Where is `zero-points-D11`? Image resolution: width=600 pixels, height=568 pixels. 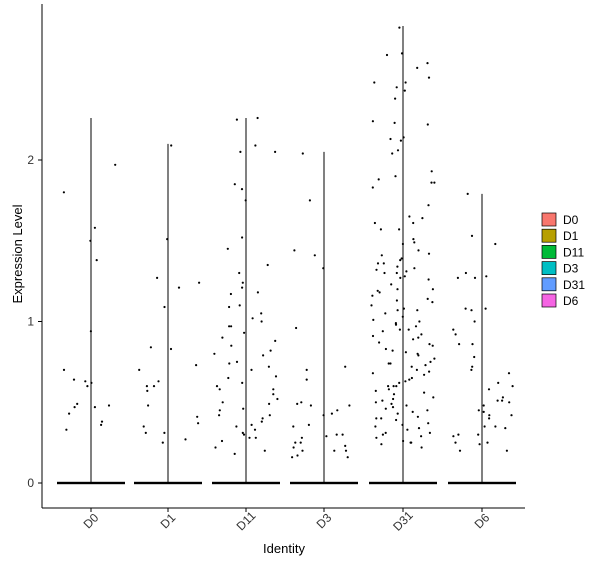 zero-points-D11 is located at coordinates (246, 483).